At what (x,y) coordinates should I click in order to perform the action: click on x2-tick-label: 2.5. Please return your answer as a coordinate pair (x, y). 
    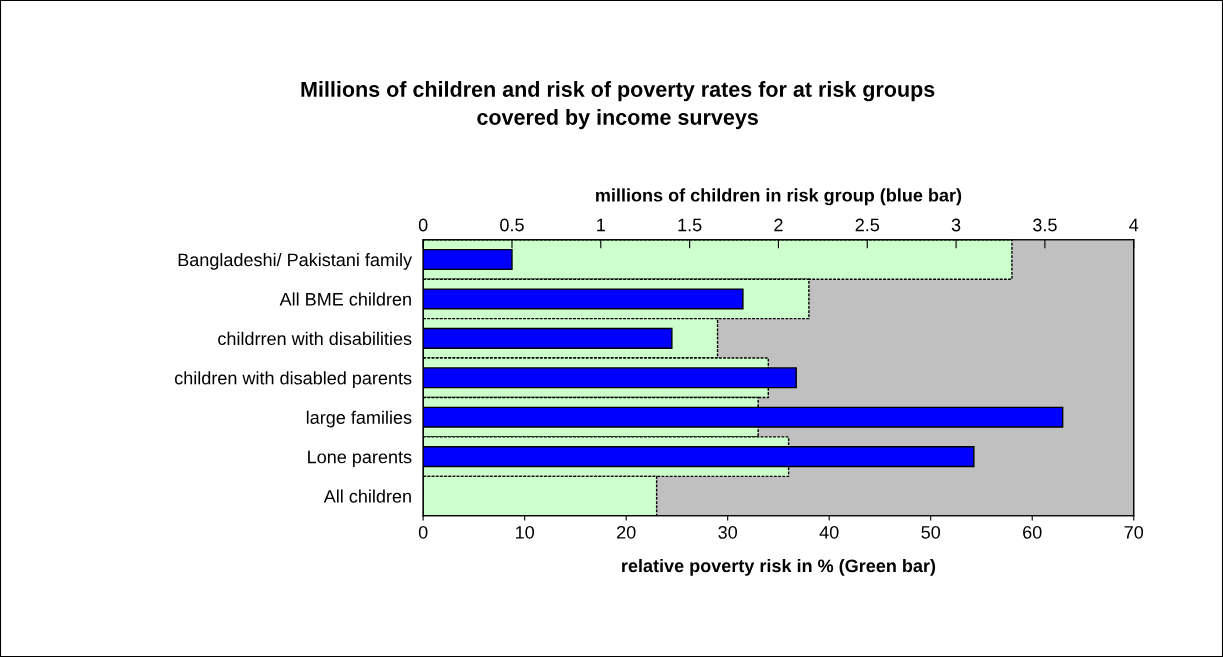
    Looking at the image, I should click on (867, 225).